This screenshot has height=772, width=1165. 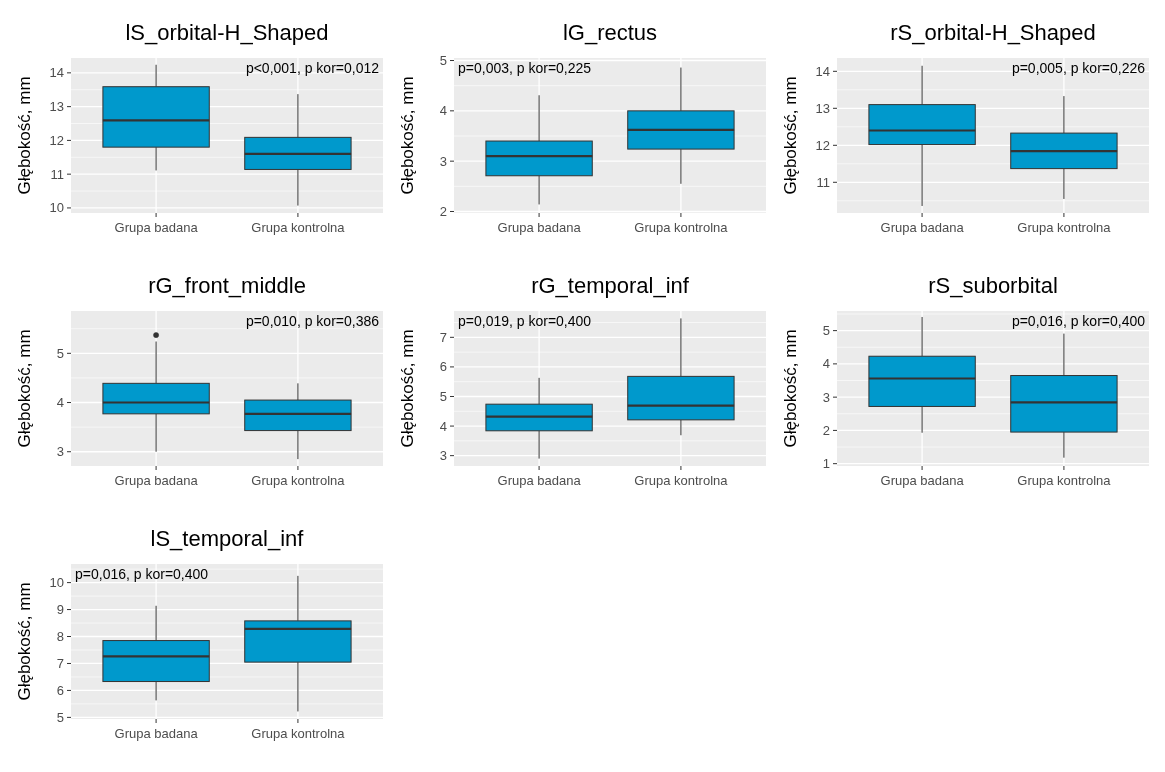 I want to click on annotation: p=0,010, p kor=0,386, so click(x=312, y=321).